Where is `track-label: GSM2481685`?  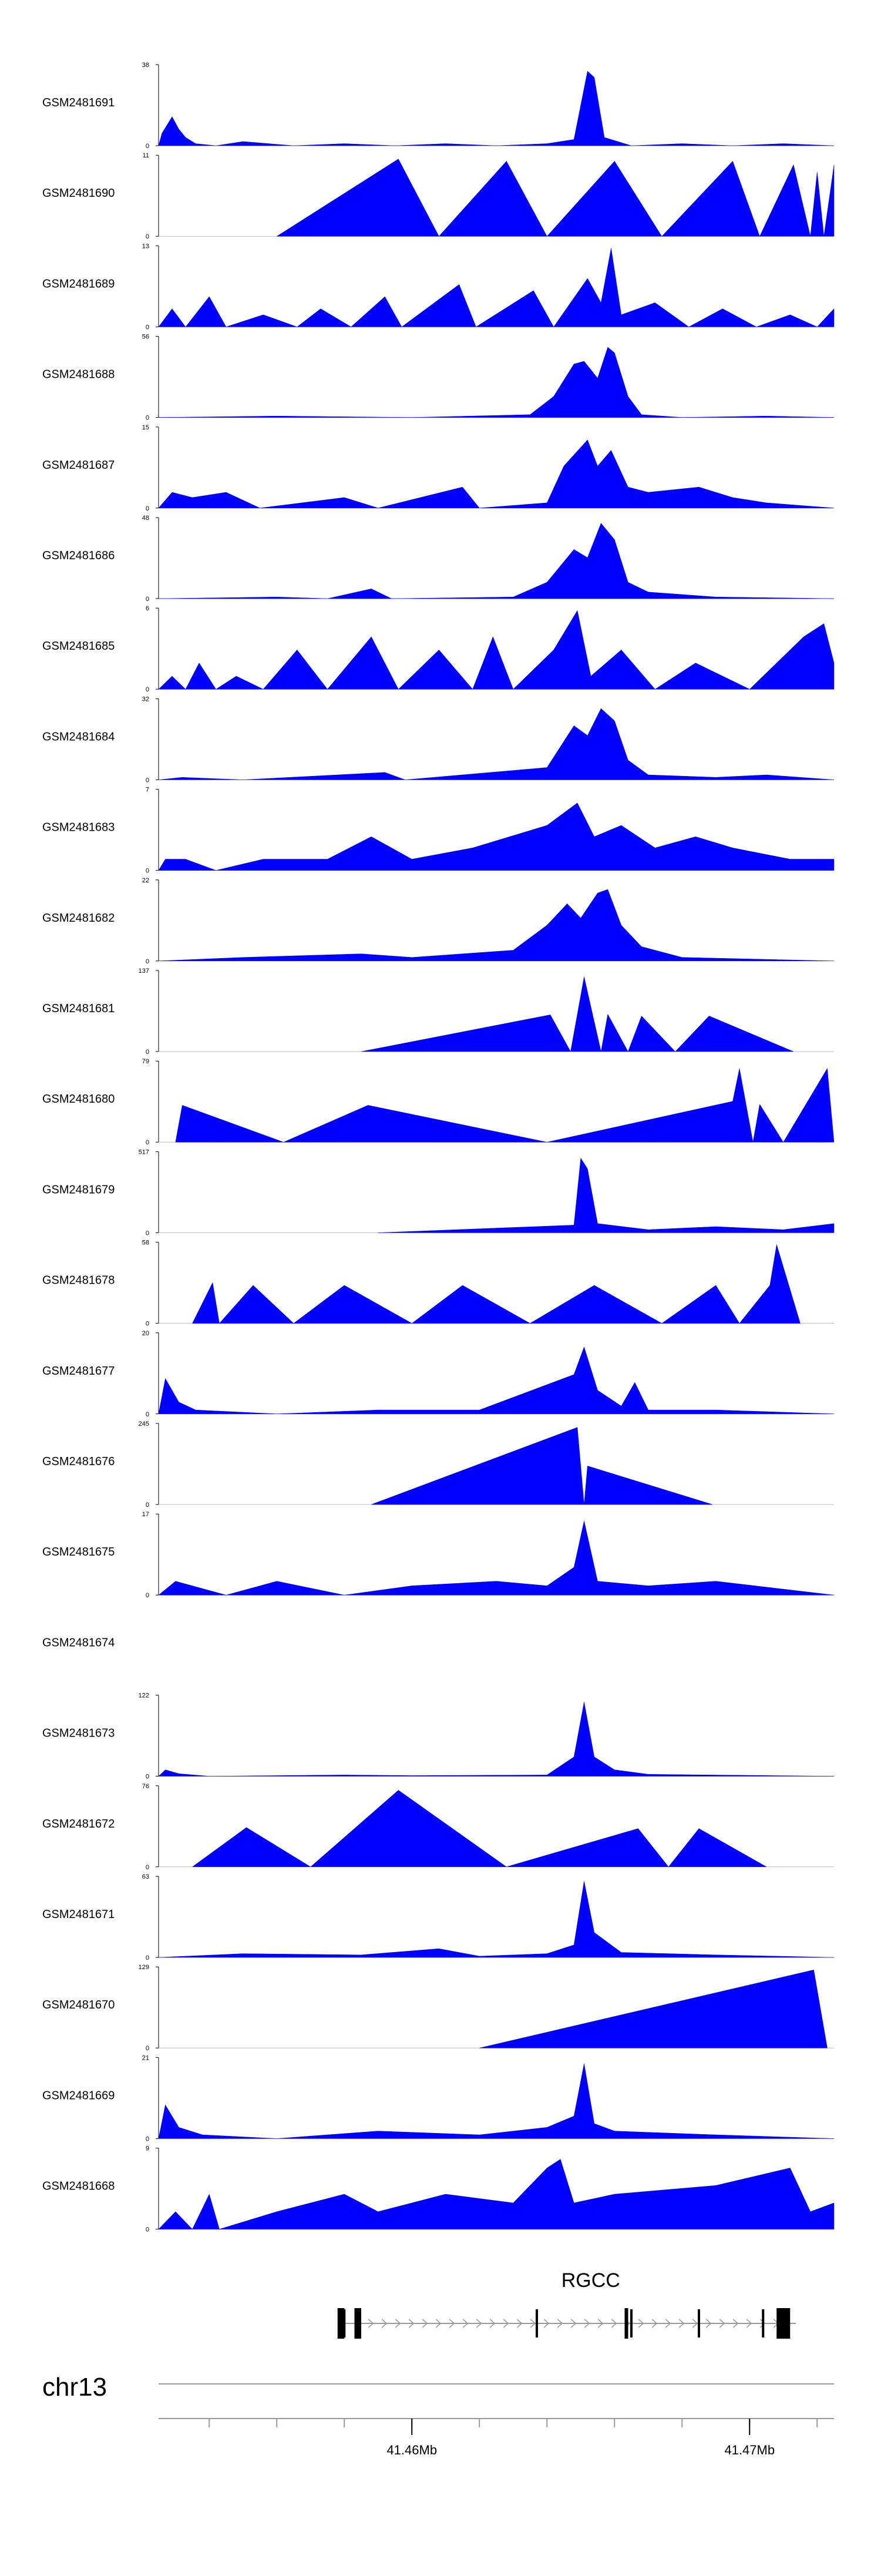 track-label: GSM2481685 is located at coordinates (78, 646).